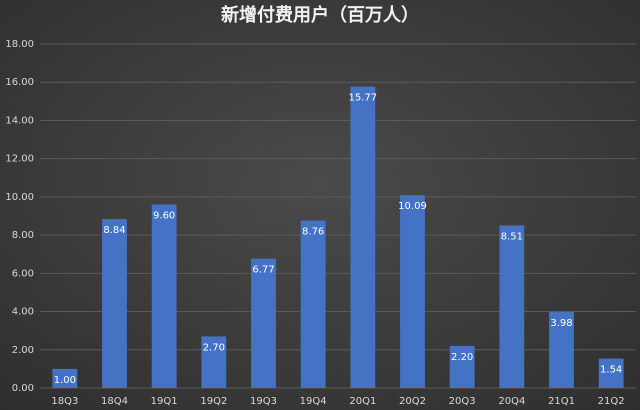 The image size is (640, 410). What do you see at coordinates (213, 401) in the screenshot?
I see `x-tick-label: 19Q2` at bounding box center [213, 401].